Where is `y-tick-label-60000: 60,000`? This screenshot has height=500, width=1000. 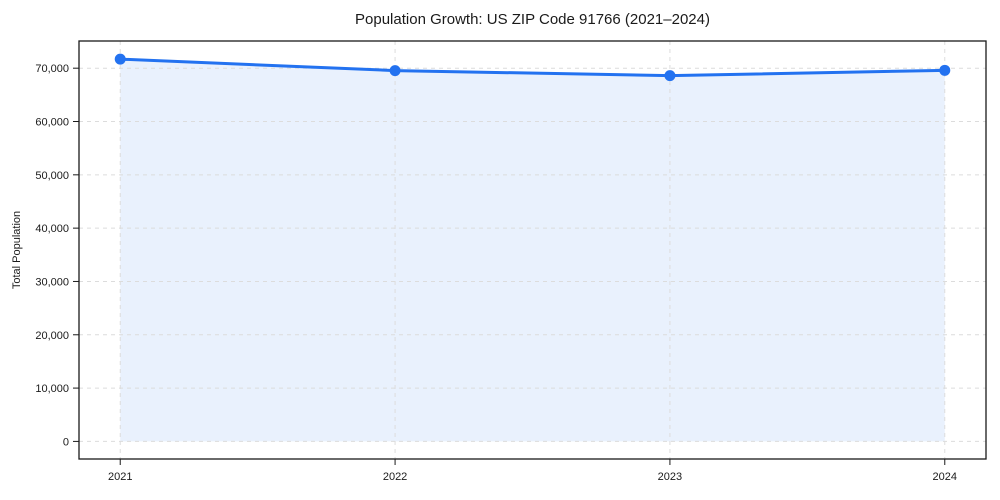
y-tick-label-60000: 60,000 is located at coordinates (52, 123).